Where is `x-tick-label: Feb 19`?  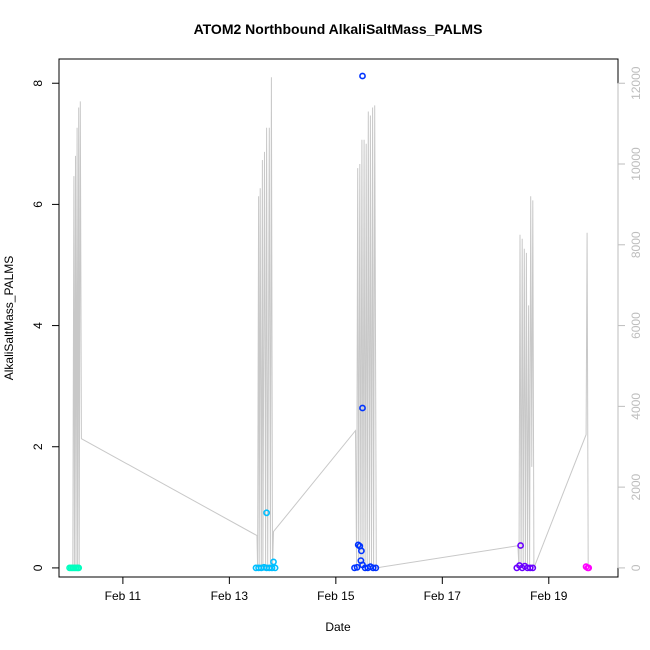 x-tick-label: Feb 19 is located at coordinates (549, 596).